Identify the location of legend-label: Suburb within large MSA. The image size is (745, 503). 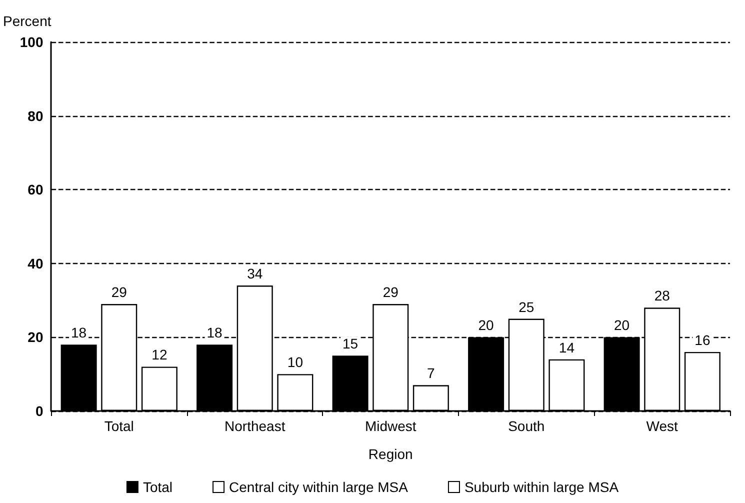
(542, 487).